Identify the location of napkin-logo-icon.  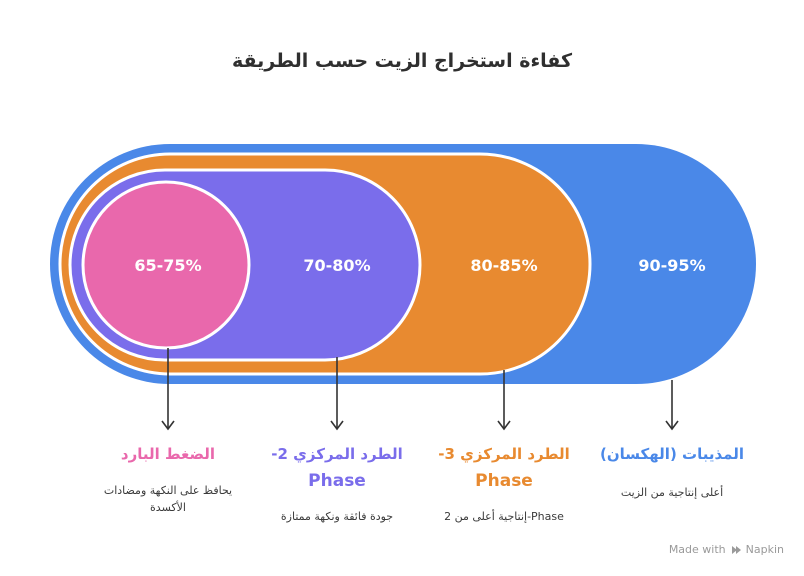
(736, 549).